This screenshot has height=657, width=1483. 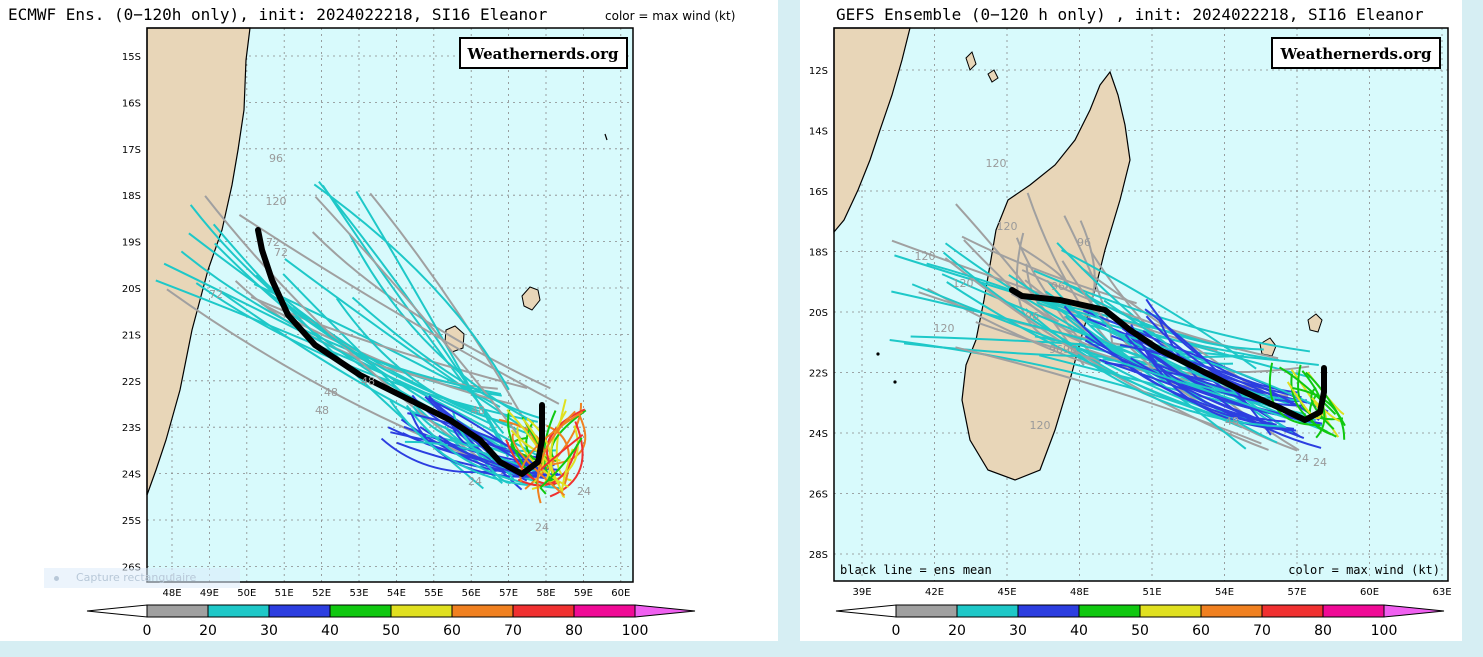 What do you see at coordinates (1224, 592) in the screenshot?
I see `lon-tick-label: 54E` at bounding box center [1224, 592].